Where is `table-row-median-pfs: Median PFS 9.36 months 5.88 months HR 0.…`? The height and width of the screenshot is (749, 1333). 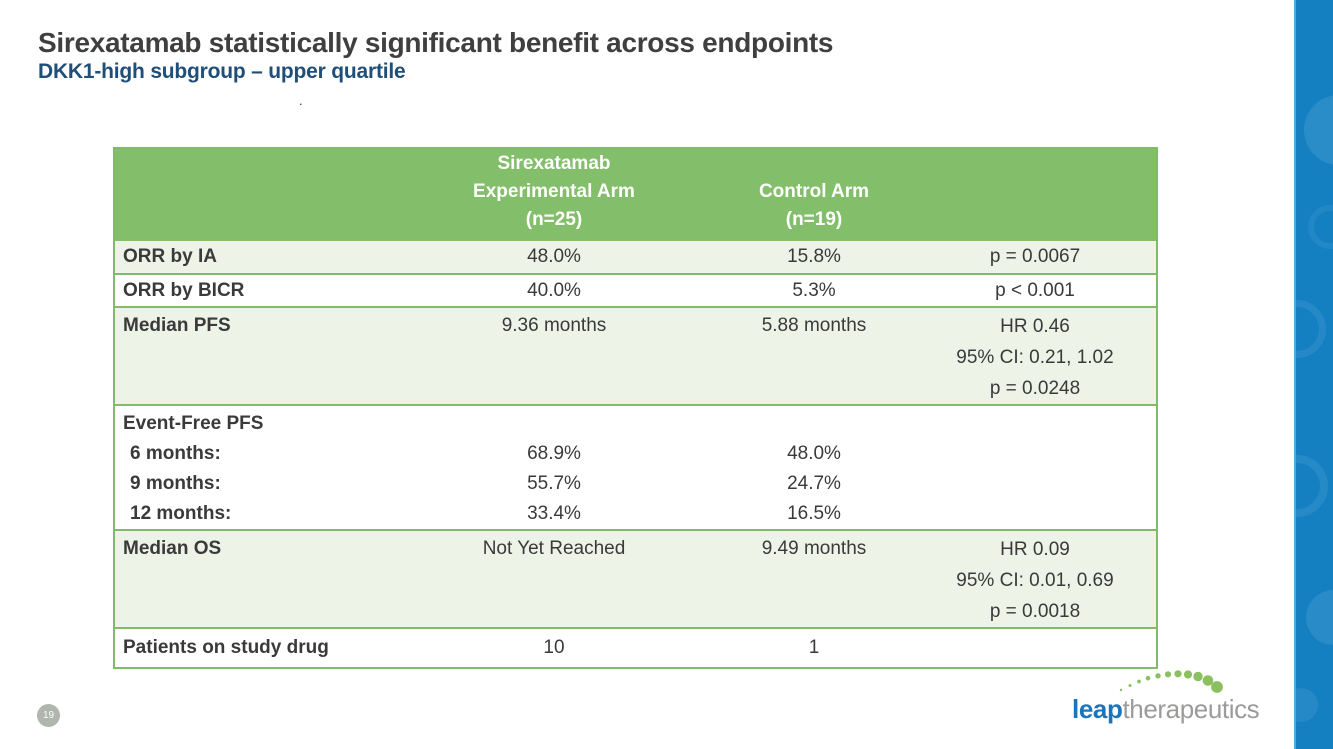
table-row-median-pfs: Median PFS 9.36 months 5.88 months HR 0.… is located at coordinates (635, 356).